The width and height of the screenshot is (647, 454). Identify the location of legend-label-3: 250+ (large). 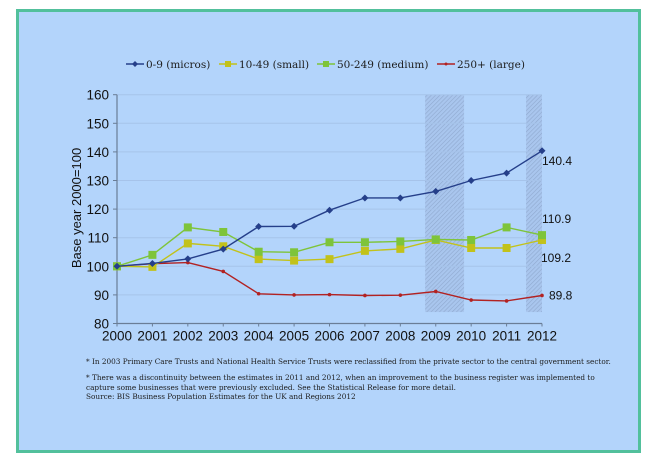
(491, 65).